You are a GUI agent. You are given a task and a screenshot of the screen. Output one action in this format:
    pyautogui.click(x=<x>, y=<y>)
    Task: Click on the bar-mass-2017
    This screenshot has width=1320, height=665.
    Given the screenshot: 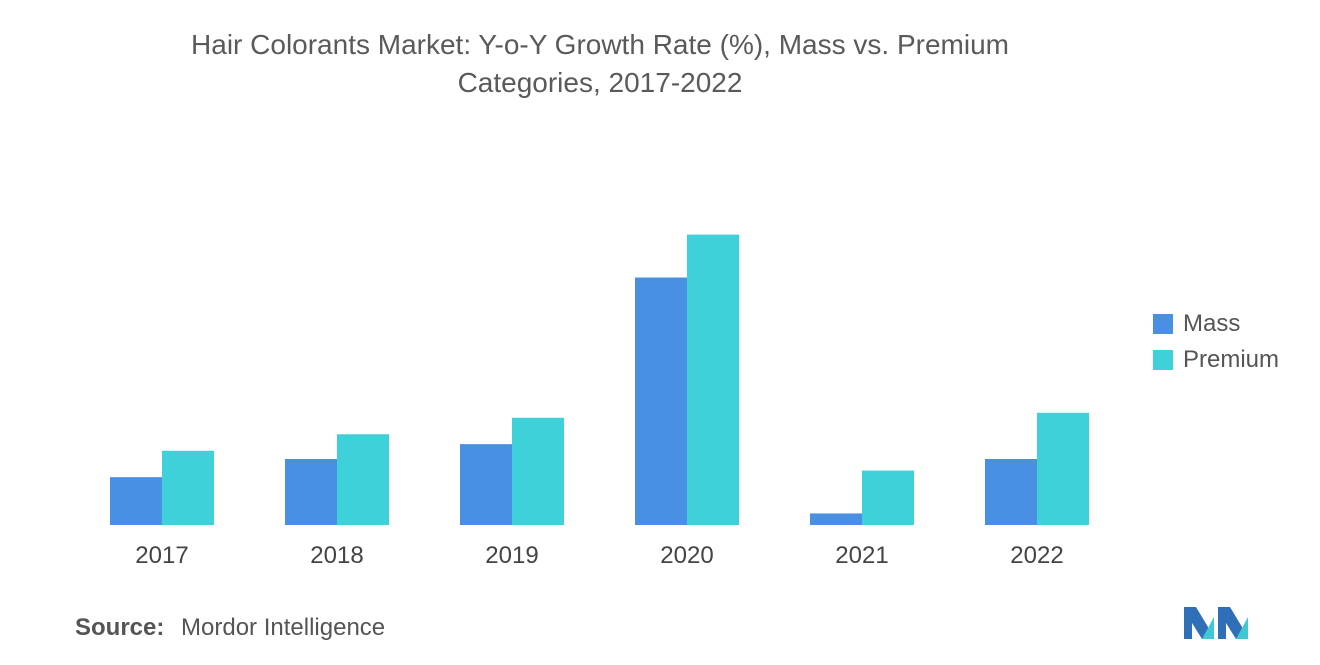 What is the action you would take?
    pyautogui.click(x=136, y=501)
    